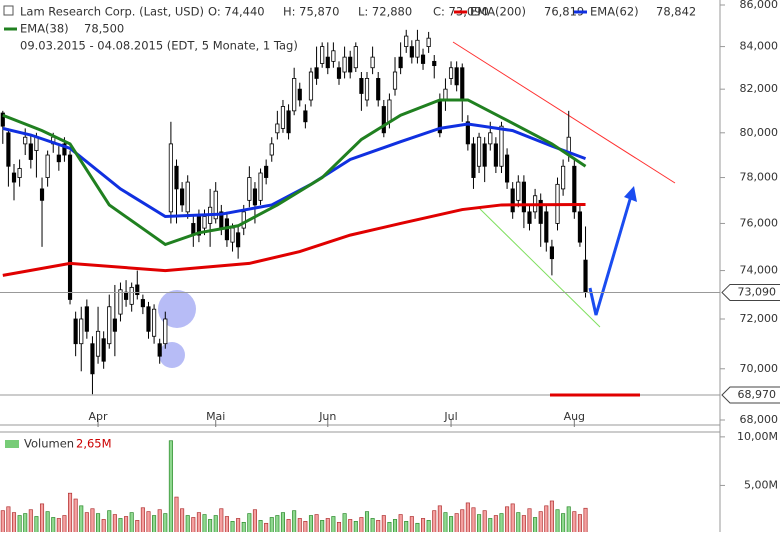 The width and height of the screenshot is (780, 536). I want to click on v-tick-label: 10,00M, so click(757, 436).